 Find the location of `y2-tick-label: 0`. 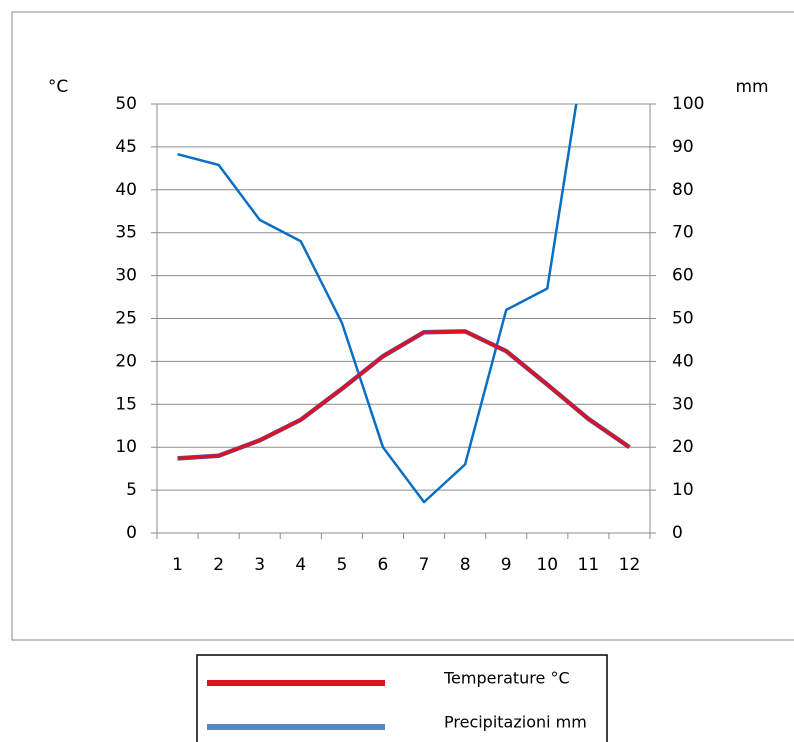

y2-tick-label: 0 is located at coordinates (677, 533).